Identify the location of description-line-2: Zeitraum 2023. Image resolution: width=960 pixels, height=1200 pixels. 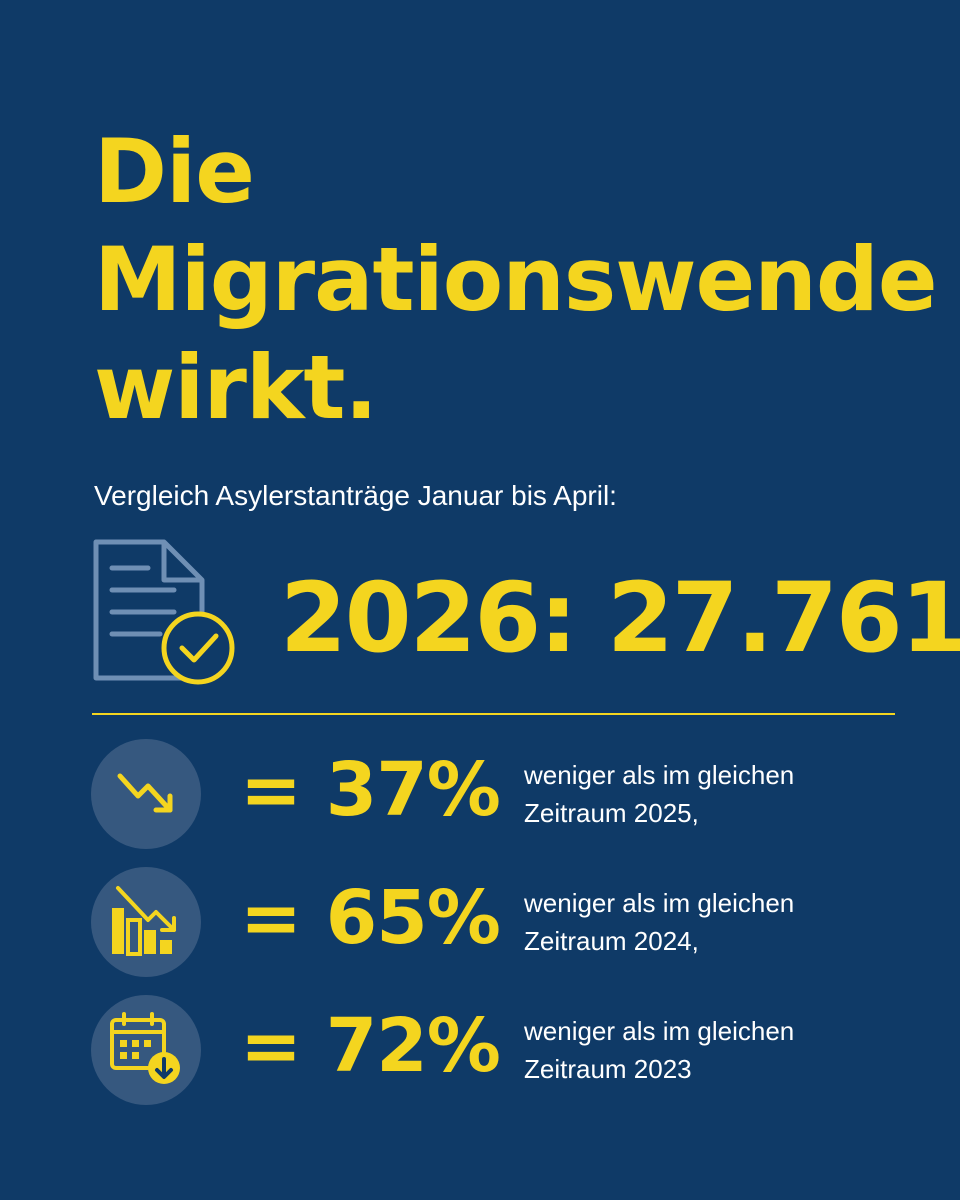
(608, 1069).